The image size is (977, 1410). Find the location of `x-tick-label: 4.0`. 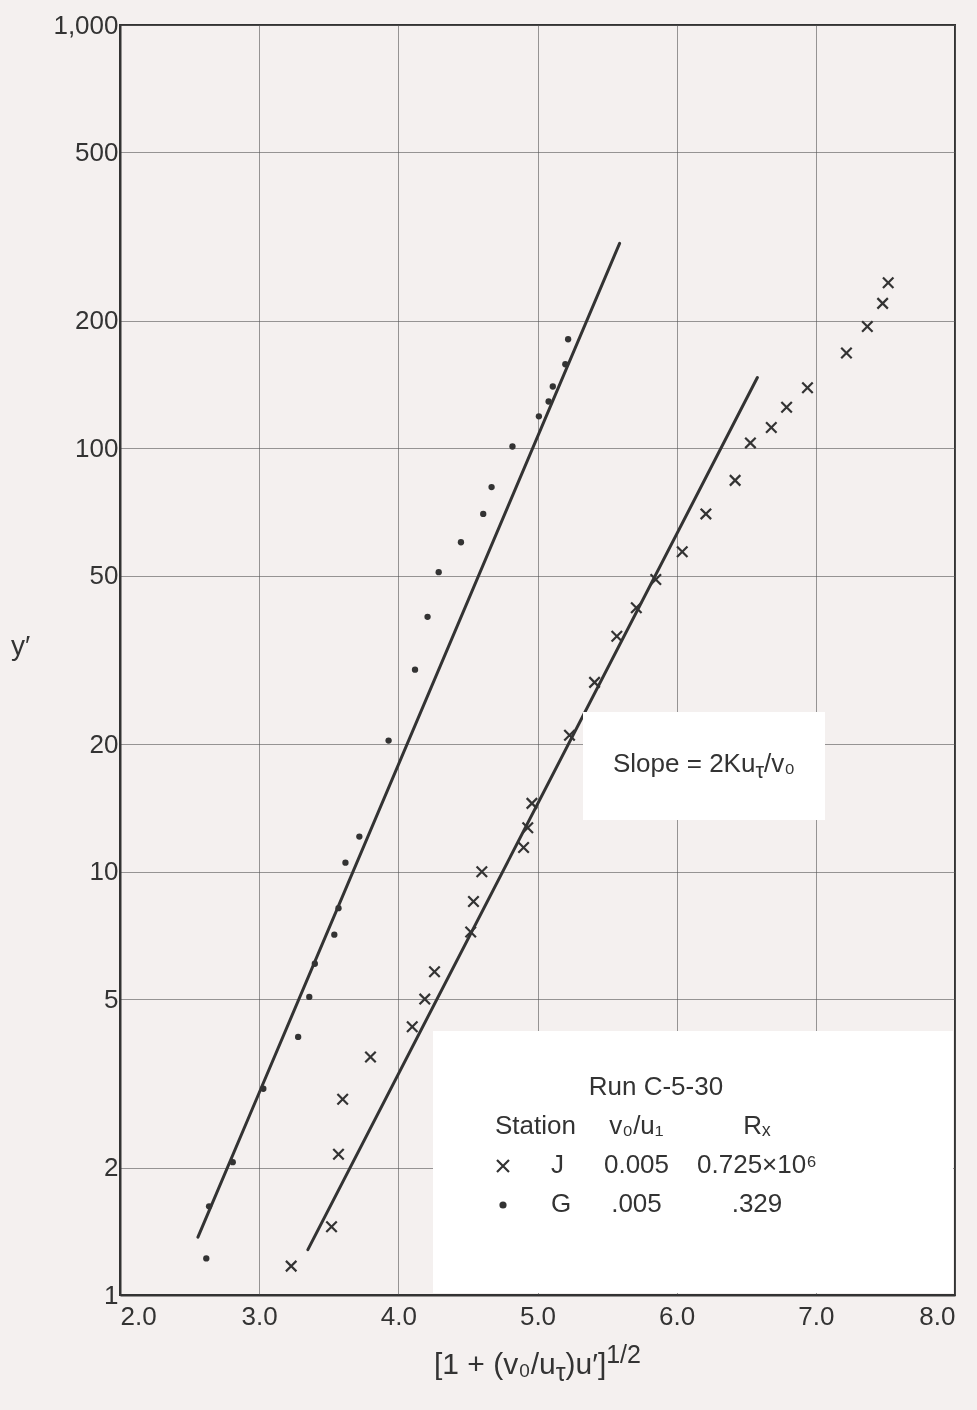

x-tick-label: 4.0 is located at coordinates (398, 1315).